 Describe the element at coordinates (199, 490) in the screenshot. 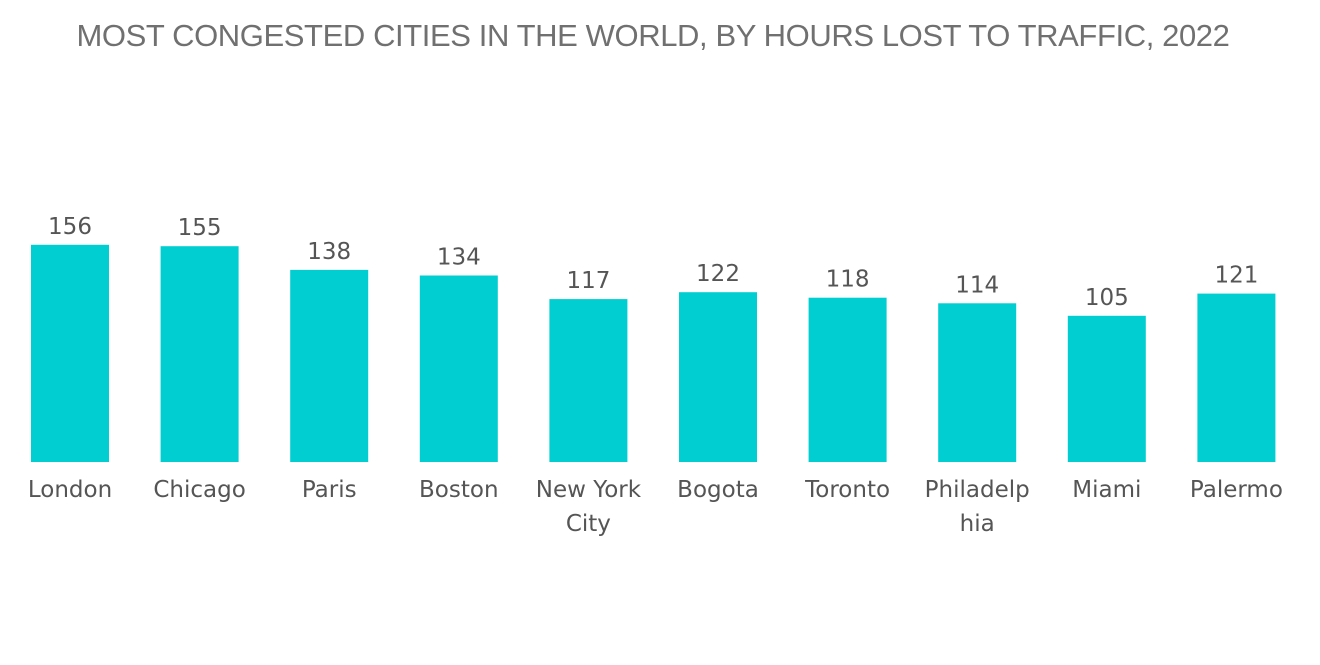

I see `category-label-chicago: Chicago` at that location.